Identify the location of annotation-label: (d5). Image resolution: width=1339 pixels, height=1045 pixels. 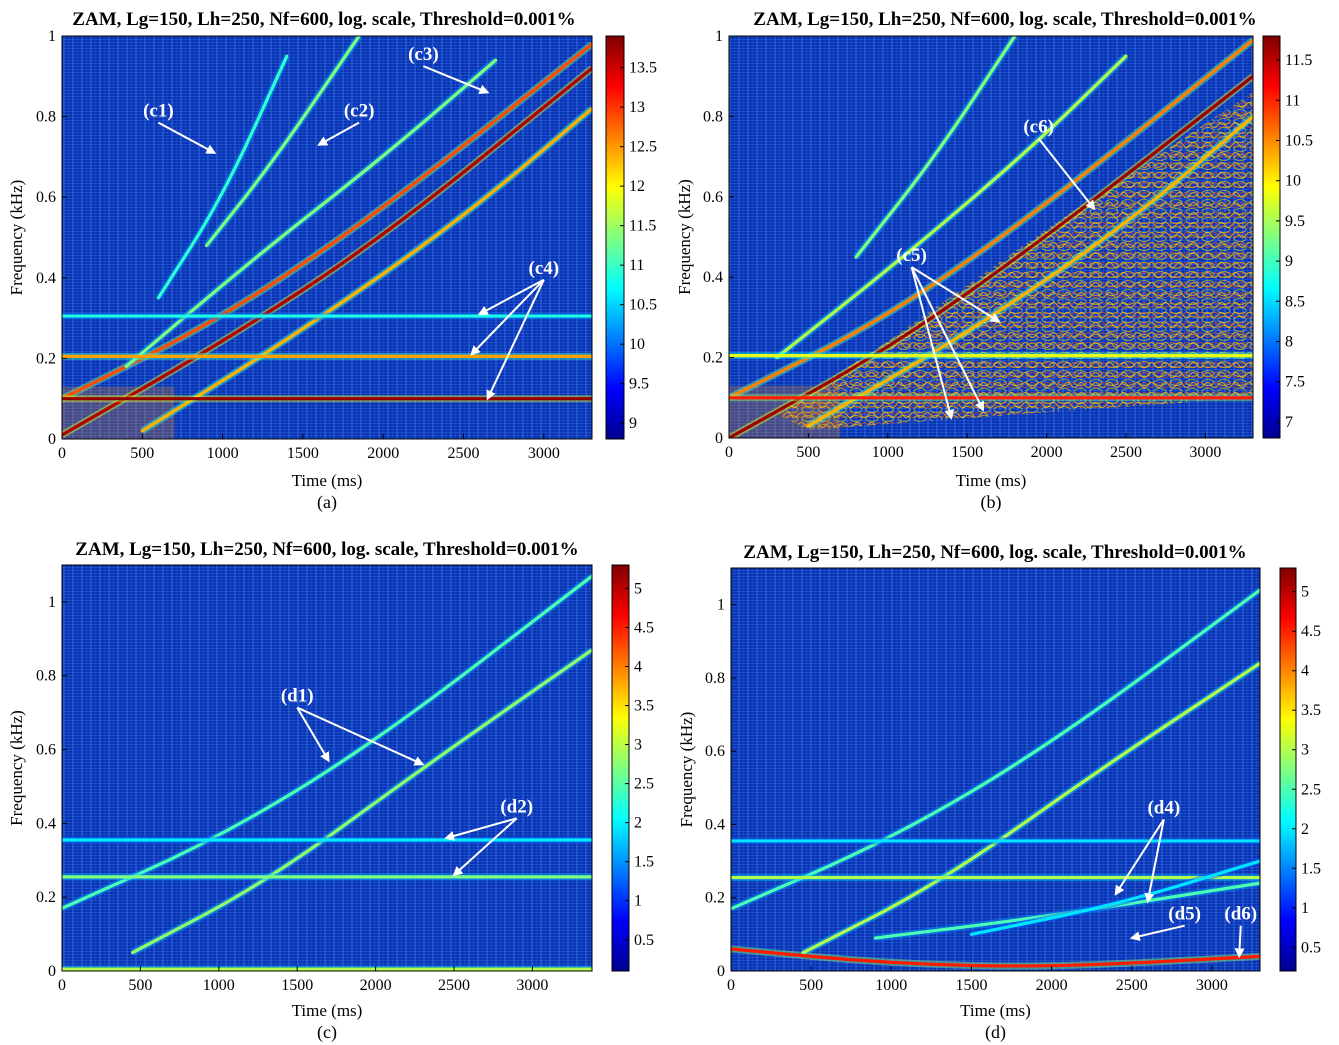
(1184, 914).